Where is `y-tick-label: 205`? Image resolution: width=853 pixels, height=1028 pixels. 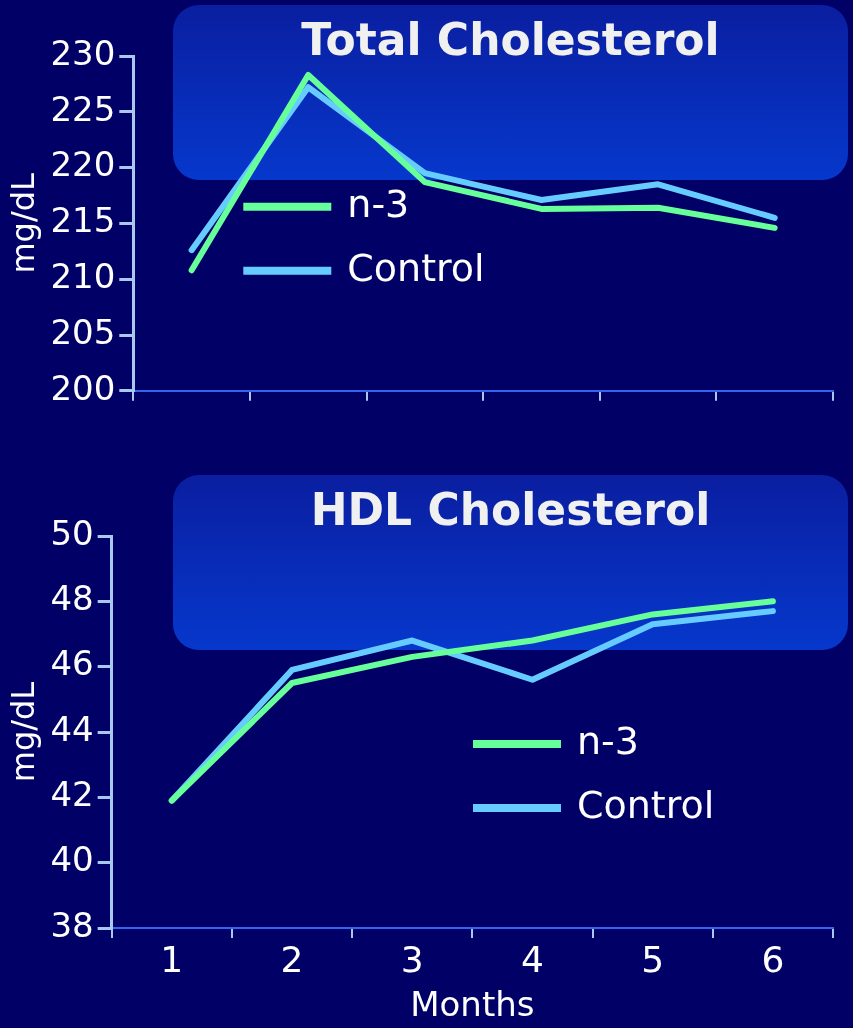
y-tick-label: 205 is located at coordinates (83, 331).